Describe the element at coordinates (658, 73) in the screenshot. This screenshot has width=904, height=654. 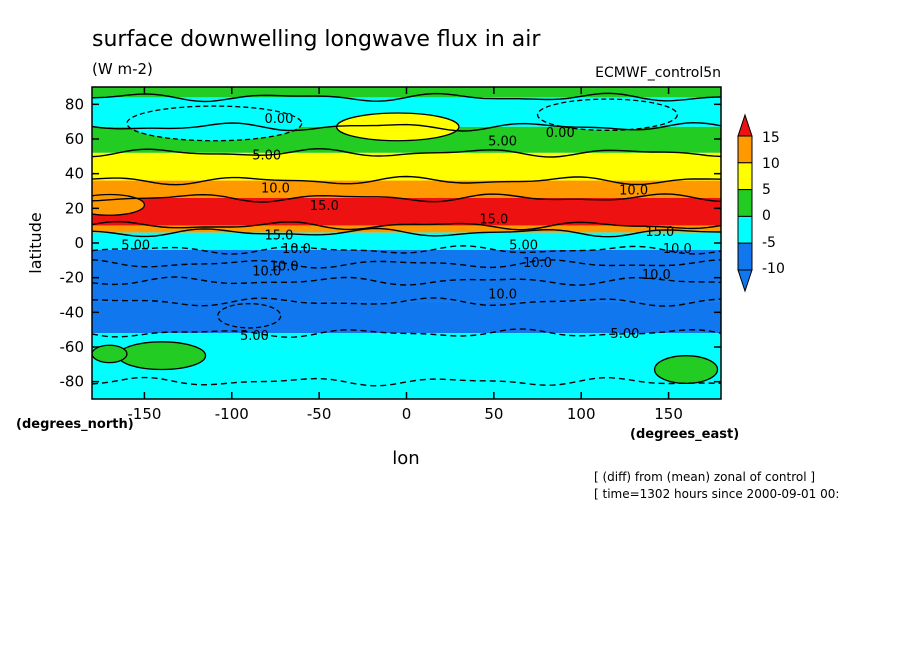
I see `dataset-label: ECMWF_control5n` at that location.